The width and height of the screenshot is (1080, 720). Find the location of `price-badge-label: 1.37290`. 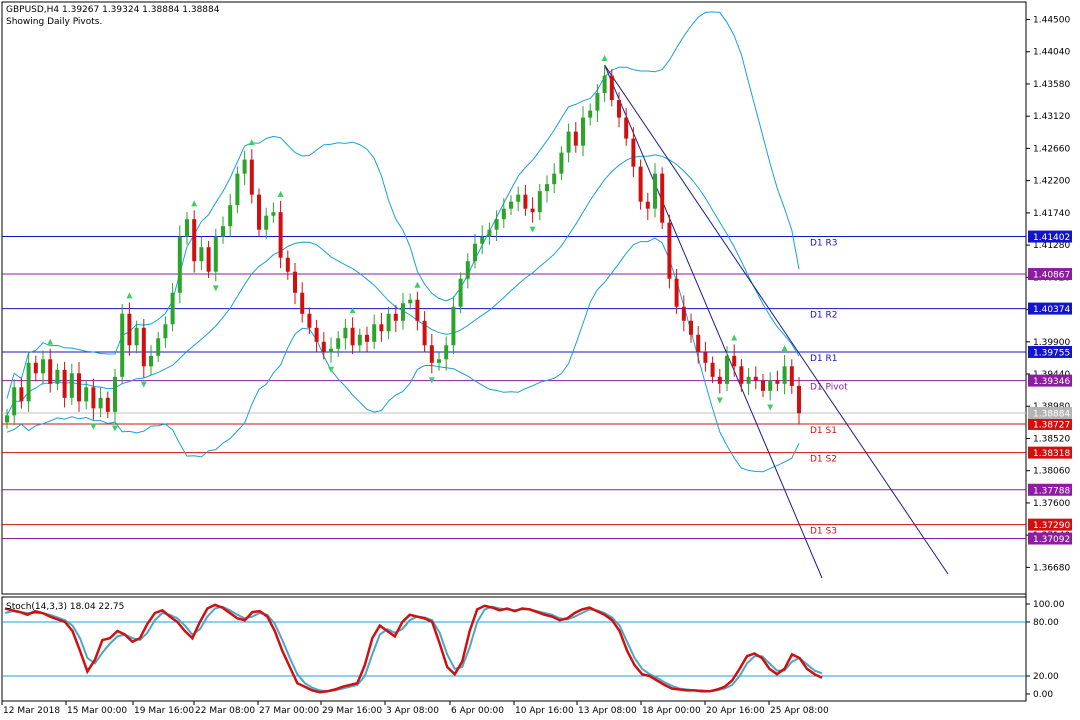

price-badge-label: 1.37290 is located at coordinates (1051, 526).